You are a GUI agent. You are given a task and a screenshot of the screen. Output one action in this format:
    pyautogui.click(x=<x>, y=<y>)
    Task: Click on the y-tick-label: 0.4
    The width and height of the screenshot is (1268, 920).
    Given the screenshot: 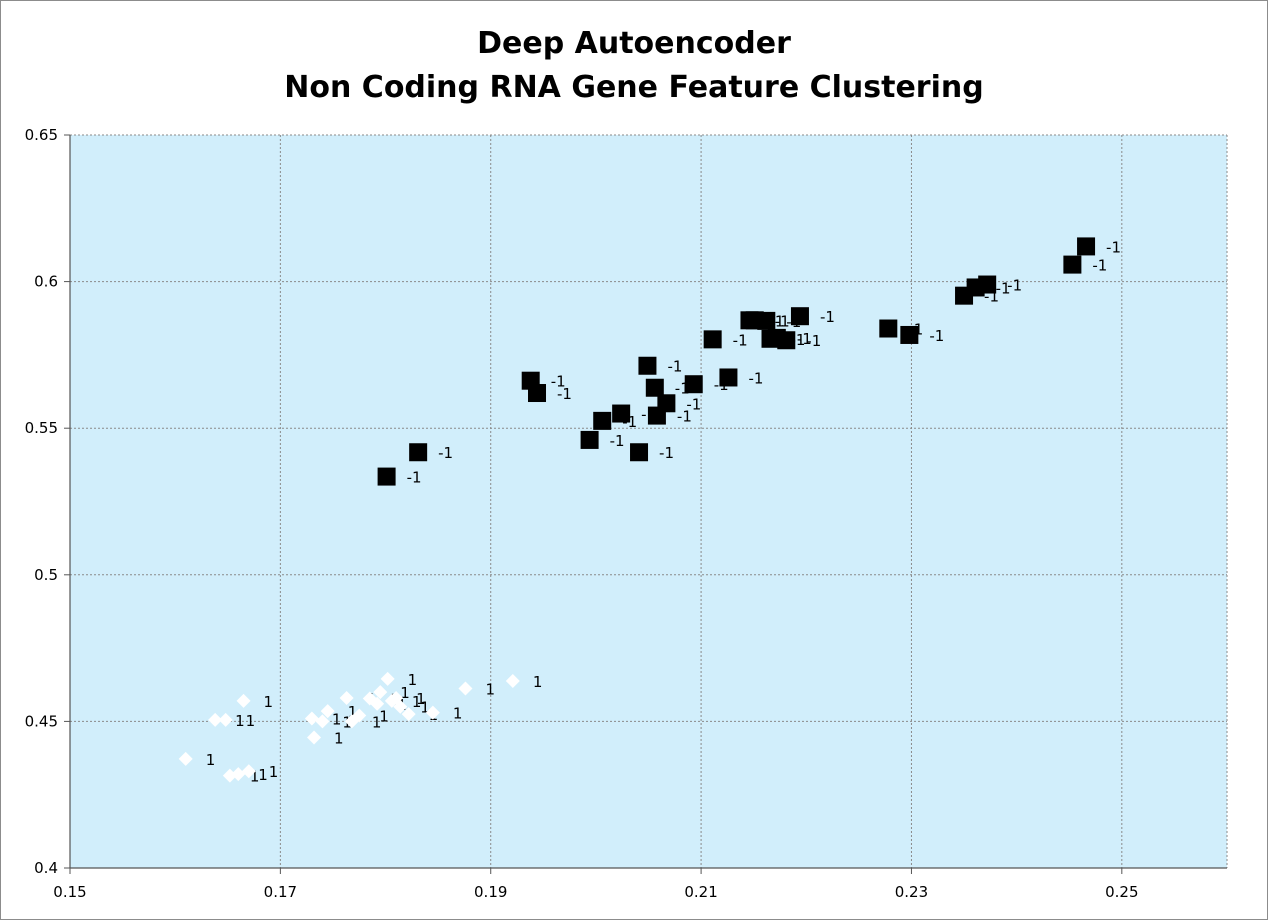 What is the action you would take?
    pyautogui.click(x=46, y=868)
    